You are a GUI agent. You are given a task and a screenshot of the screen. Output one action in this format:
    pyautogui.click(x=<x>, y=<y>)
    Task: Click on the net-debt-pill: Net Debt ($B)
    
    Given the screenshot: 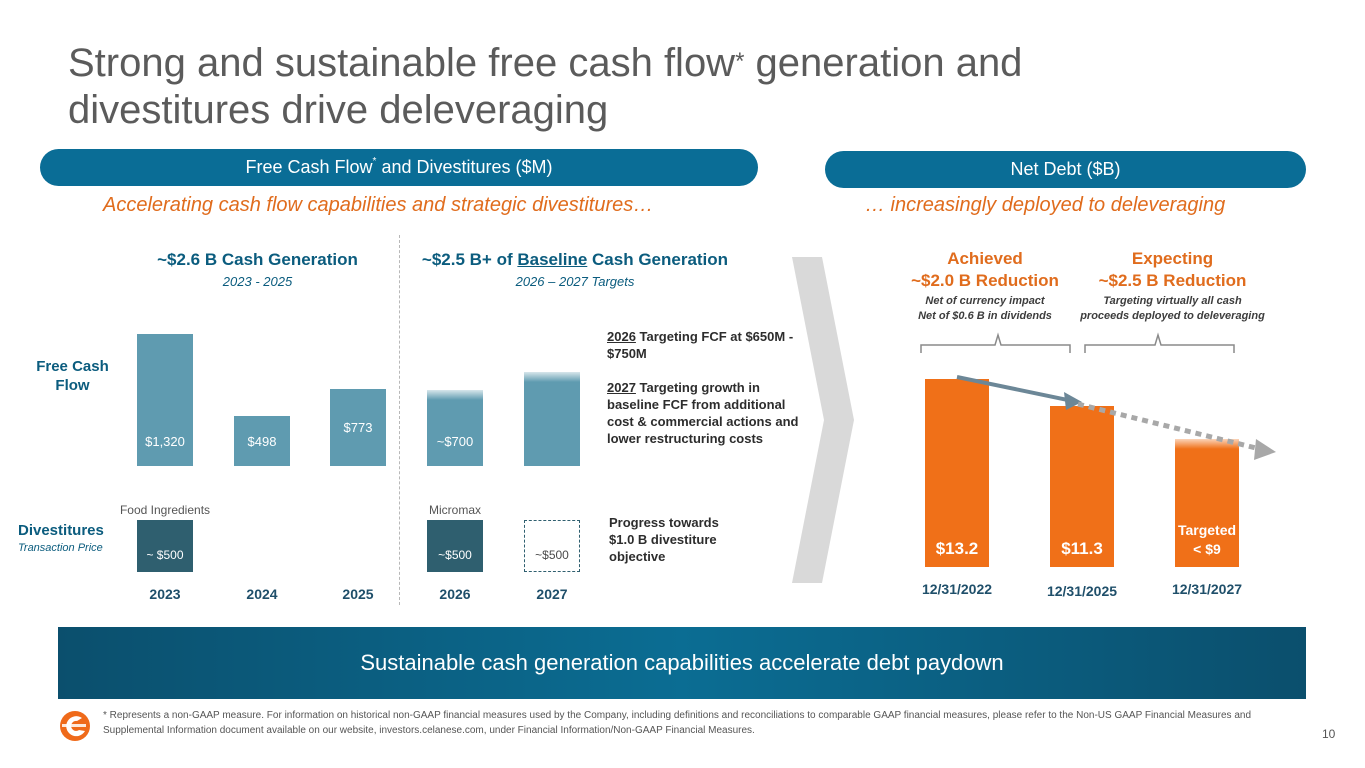 What is the action you would take?
    pyautogui.click(x=1065, y=169)
    